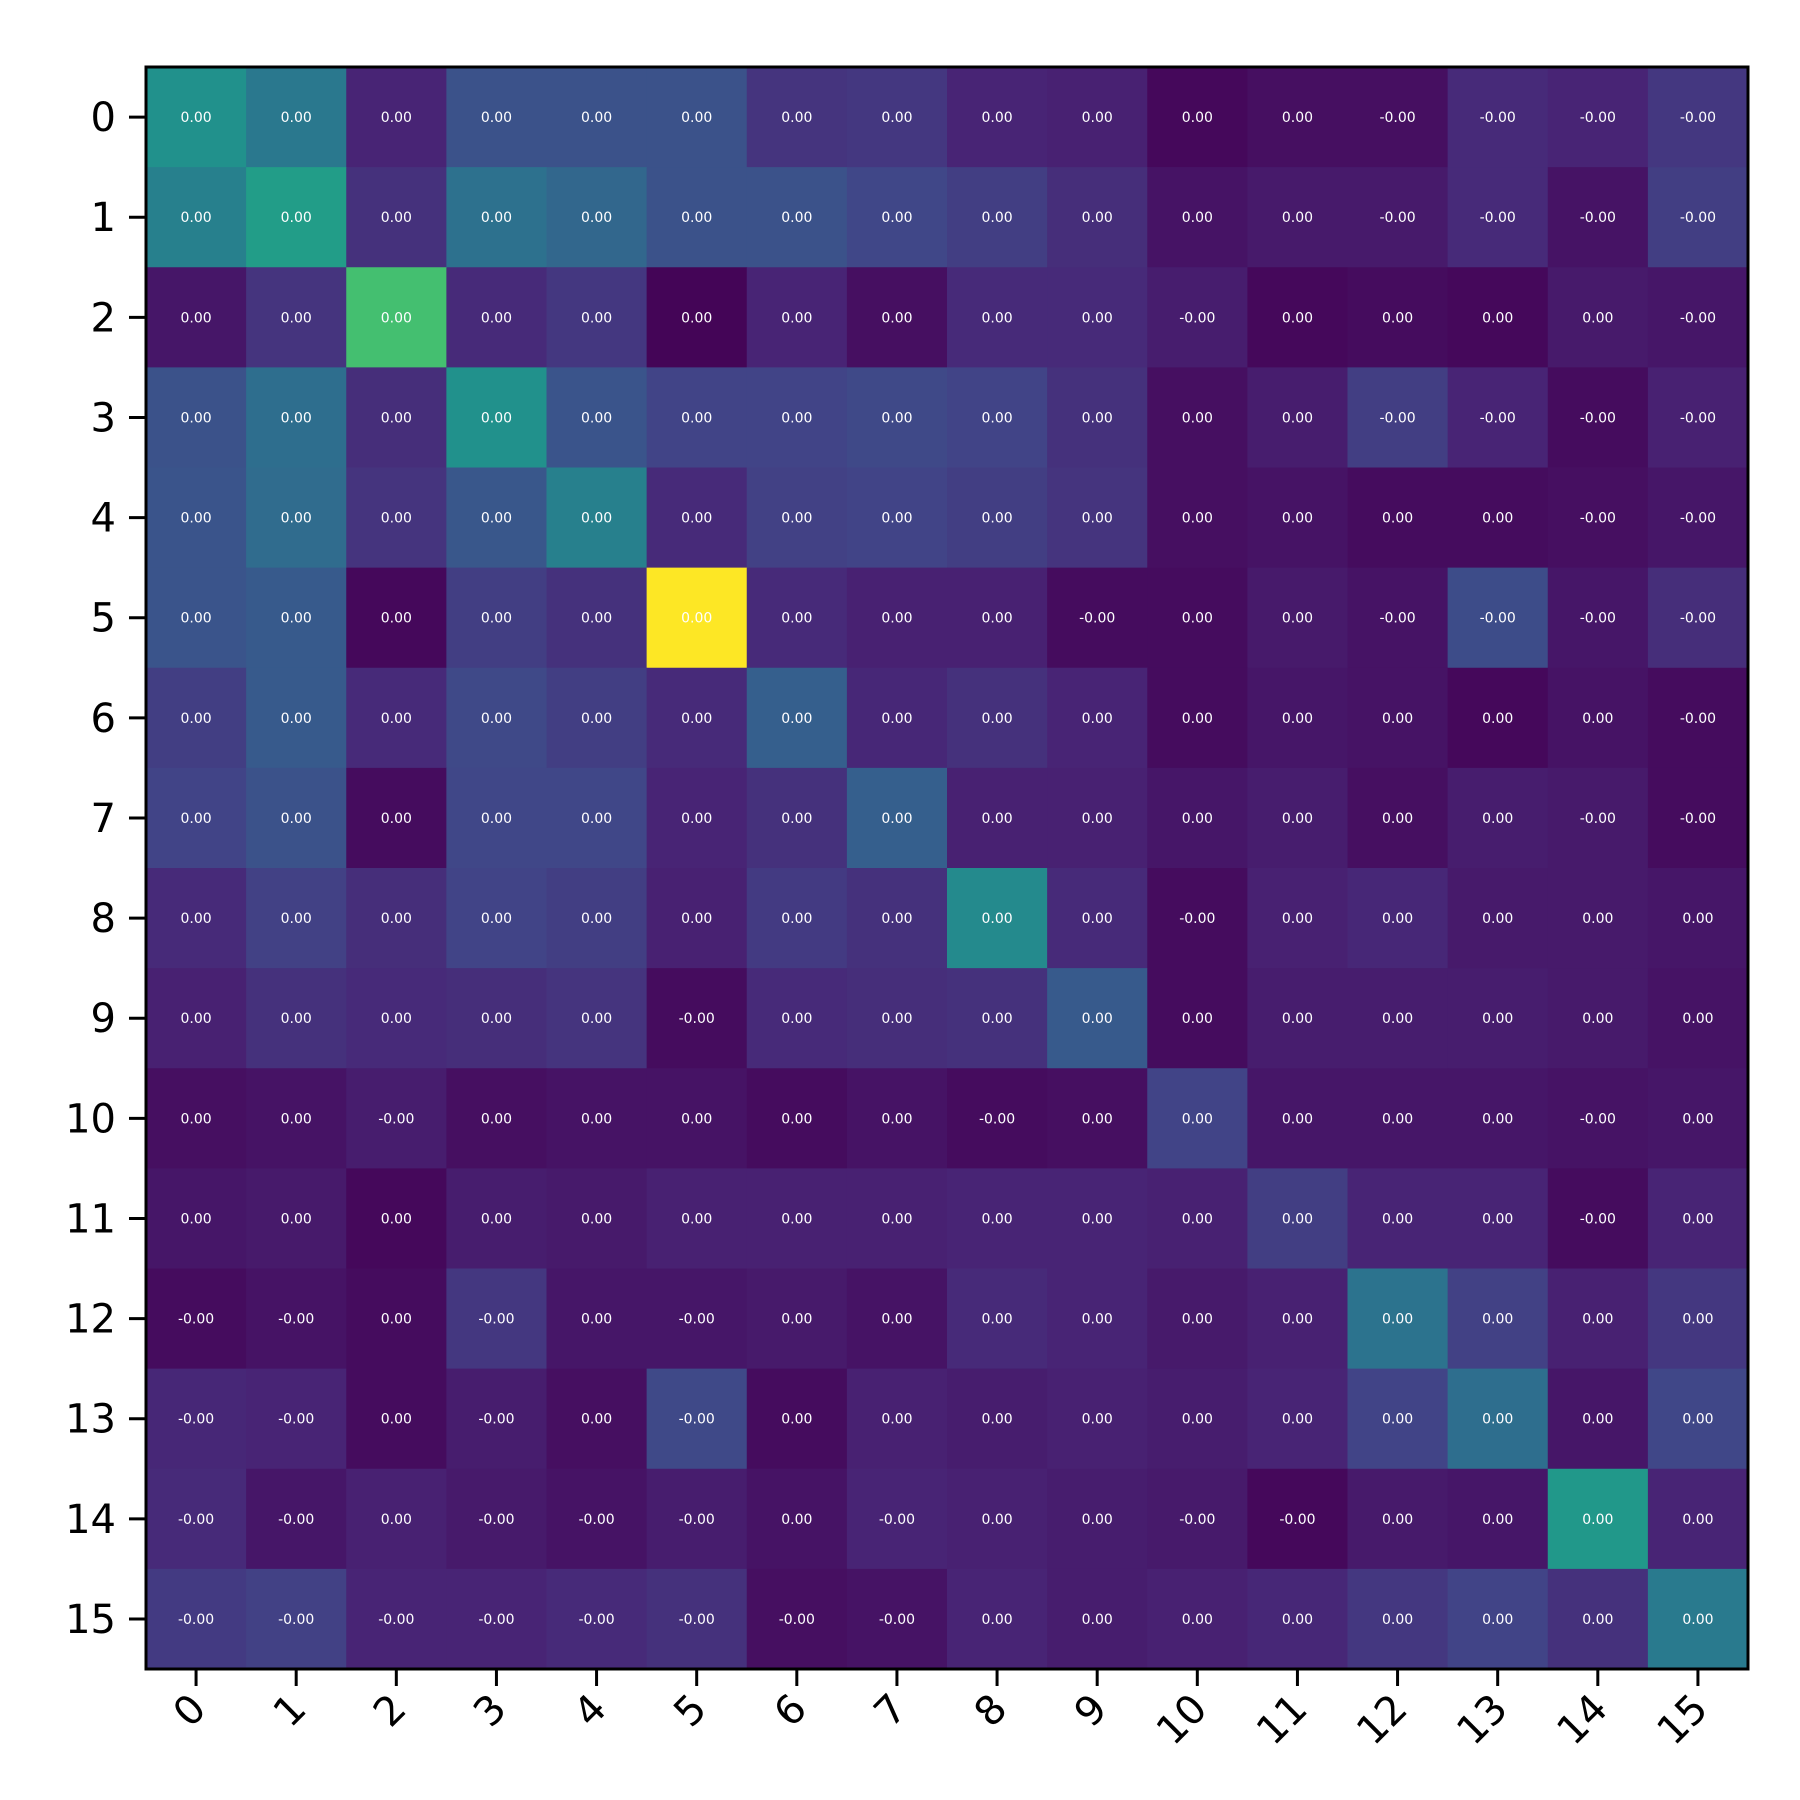  What do you see at coordinates (290, 1711) in the screenshot?
I see `x-tick-label: 1` at bounding box center [290, 1711].